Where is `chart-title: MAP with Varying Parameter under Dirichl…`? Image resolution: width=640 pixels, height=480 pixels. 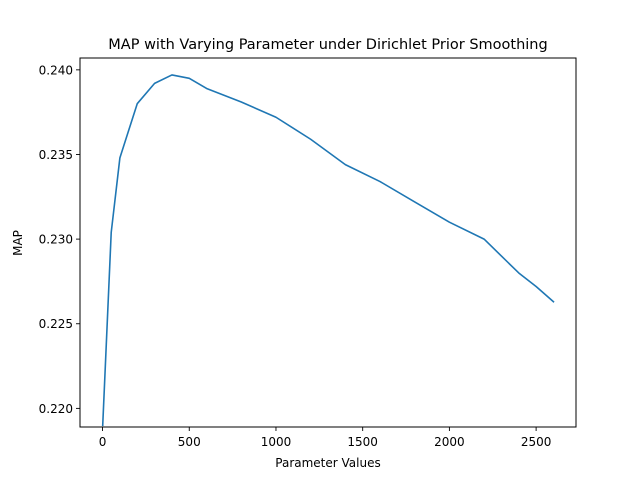
chart-title: MAP with Varying Parameter under Dirichl… is located at coordinates (327, 45).